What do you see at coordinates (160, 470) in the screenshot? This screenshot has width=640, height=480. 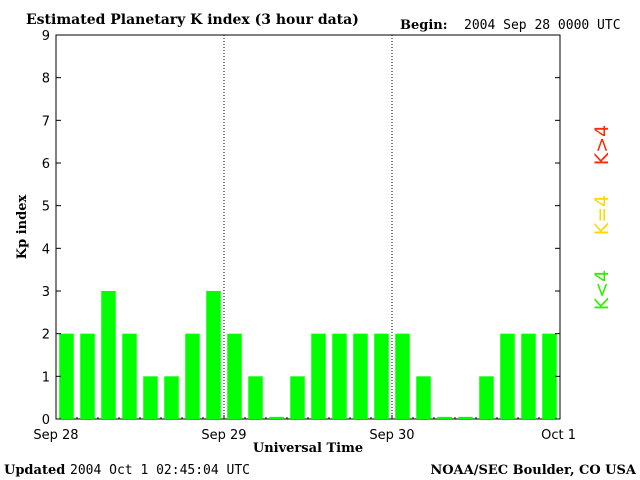 I see `updated-value: 2004 Oct 1 02:45:04 UTC` at bounding box center [160, 470].